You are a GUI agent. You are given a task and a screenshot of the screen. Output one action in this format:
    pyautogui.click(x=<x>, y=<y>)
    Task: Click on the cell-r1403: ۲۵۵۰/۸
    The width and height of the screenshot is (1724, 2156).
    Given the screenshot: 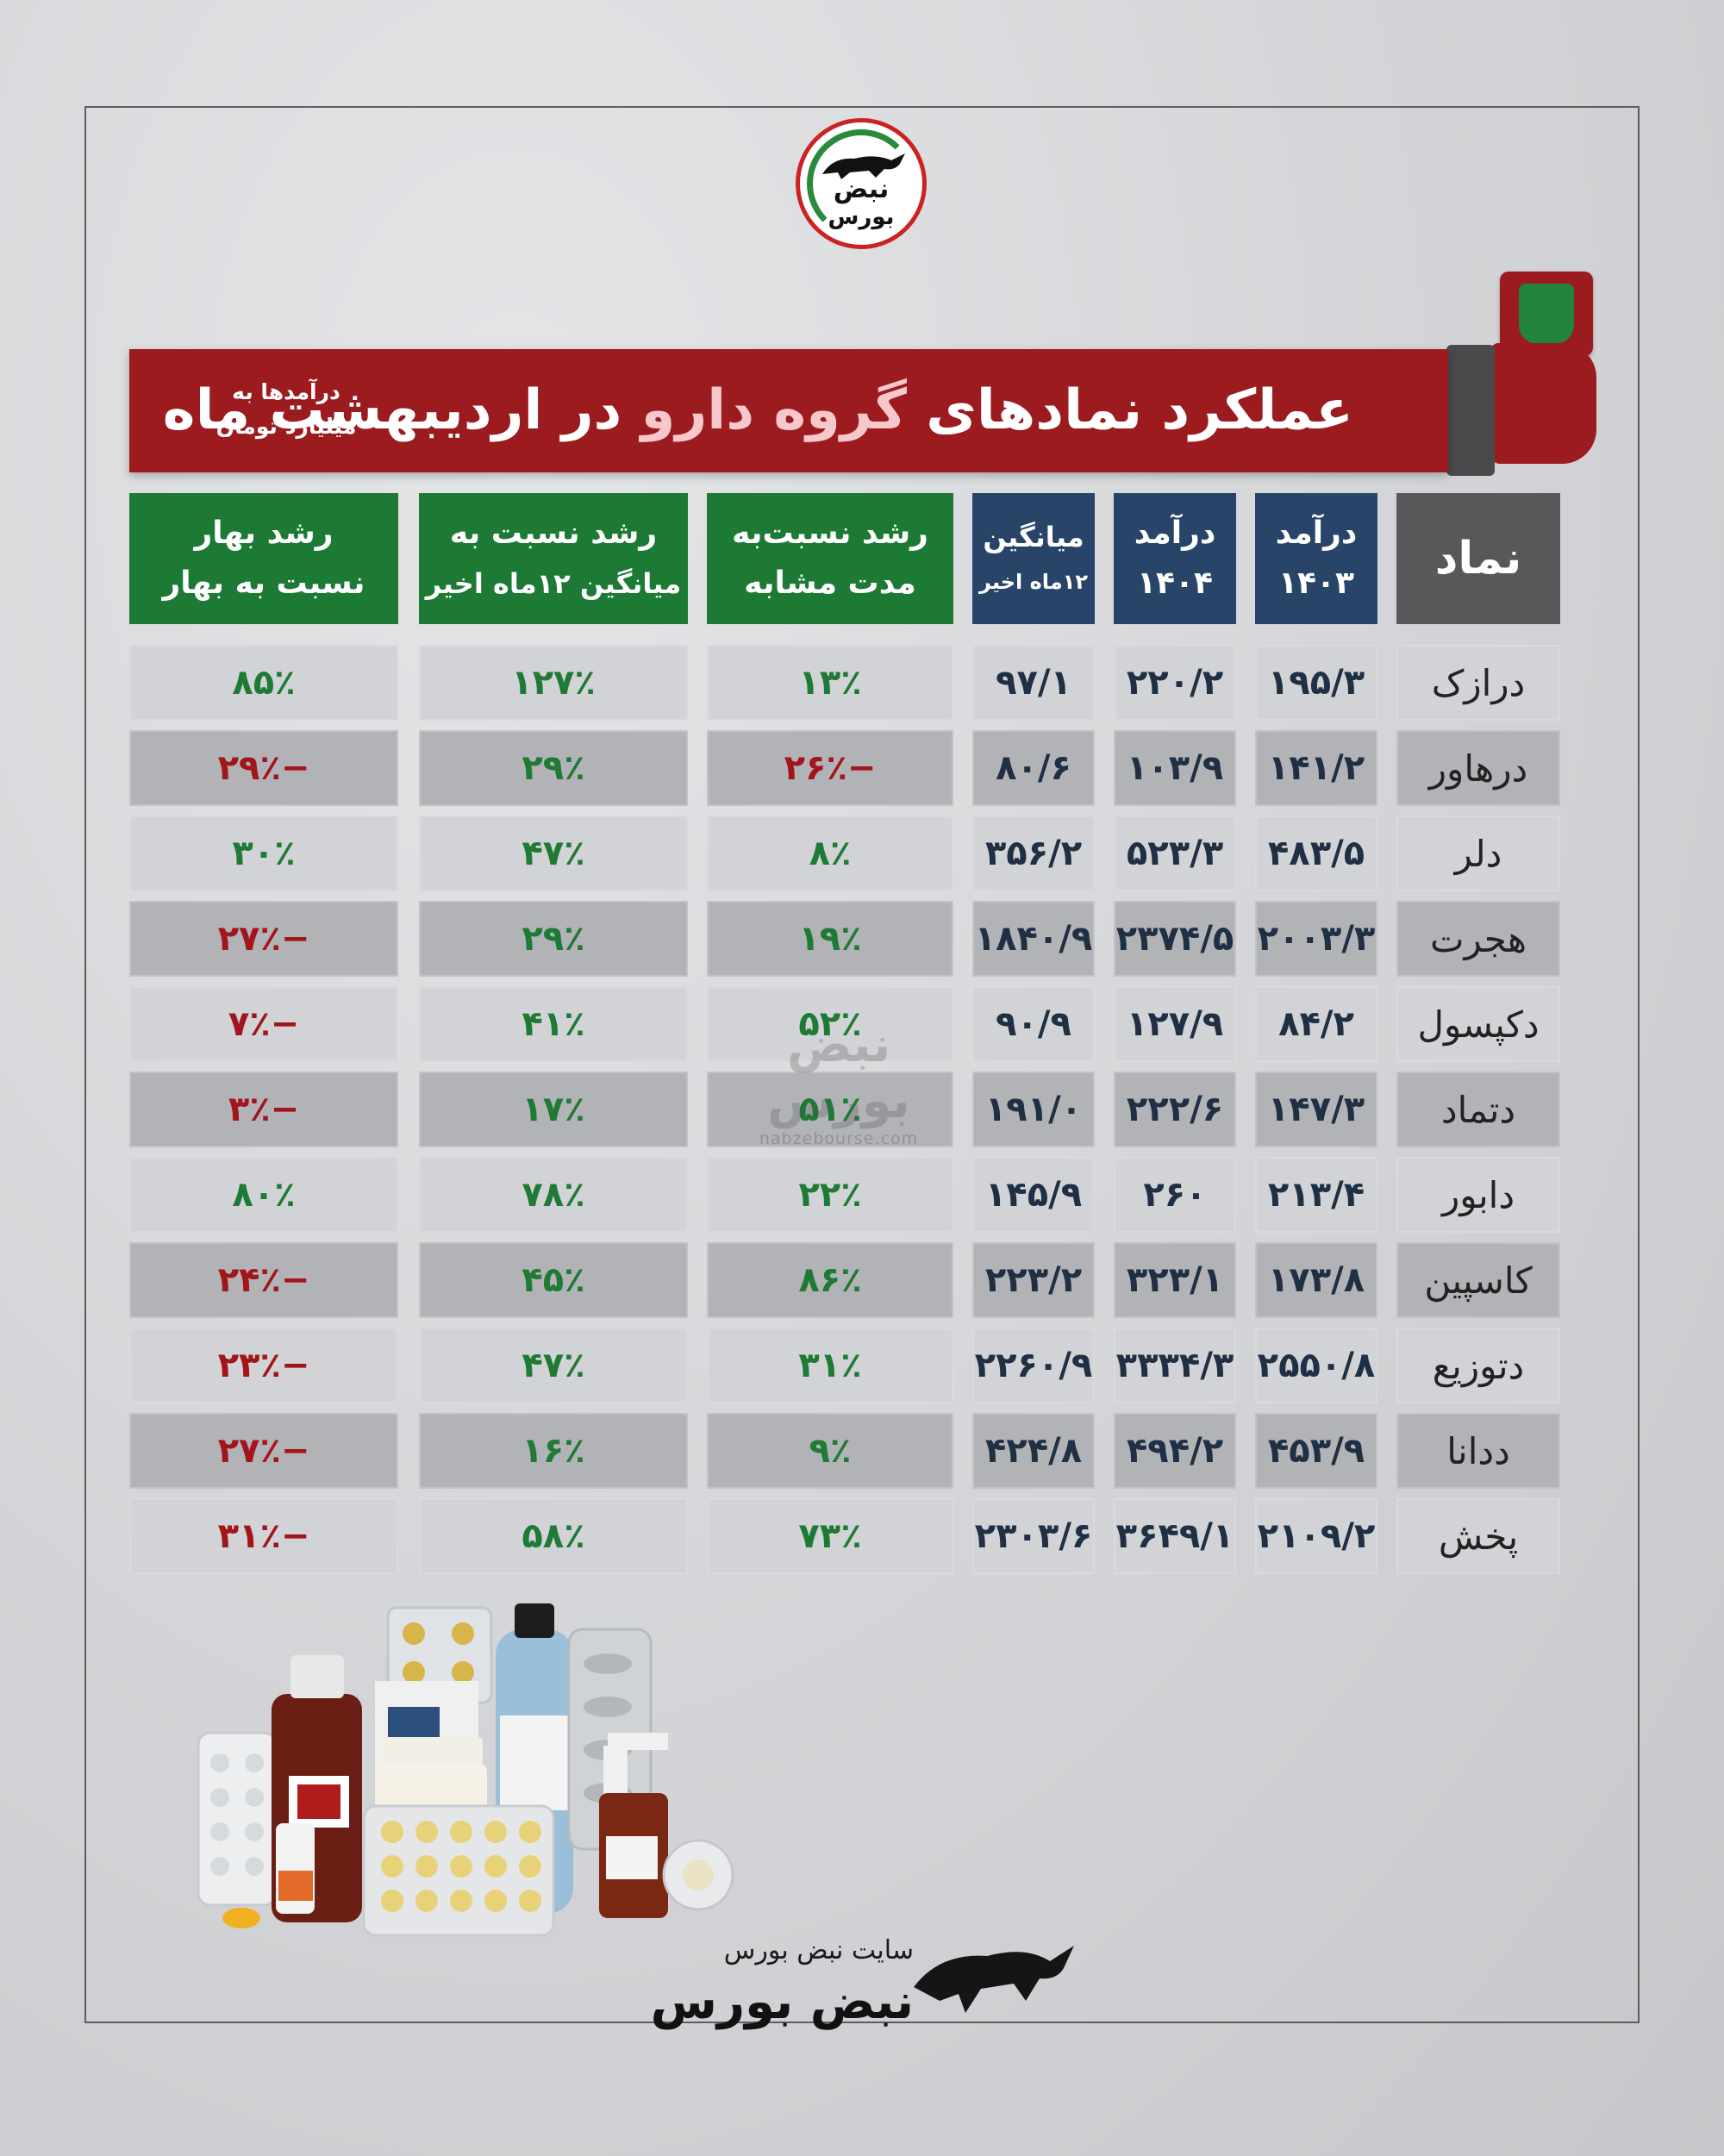 What is the action you would take?
    pyautogui.click(x=1316, y=1365)
    